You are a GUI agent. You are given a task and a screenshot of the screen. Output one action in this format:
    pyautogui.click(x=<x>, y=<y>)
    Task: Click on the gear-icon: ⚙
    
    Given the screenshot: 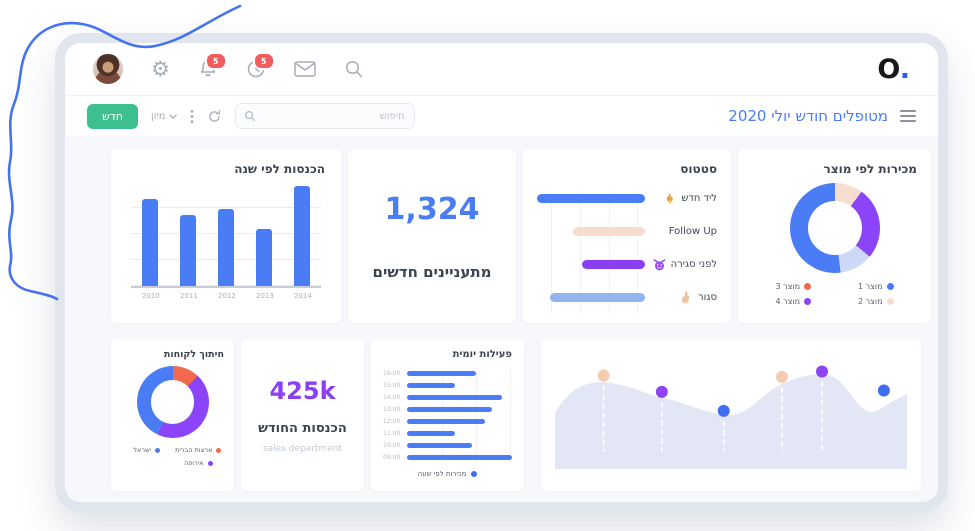 What is the action you would take?
    pyautogui.click(x=160, y=68)
    